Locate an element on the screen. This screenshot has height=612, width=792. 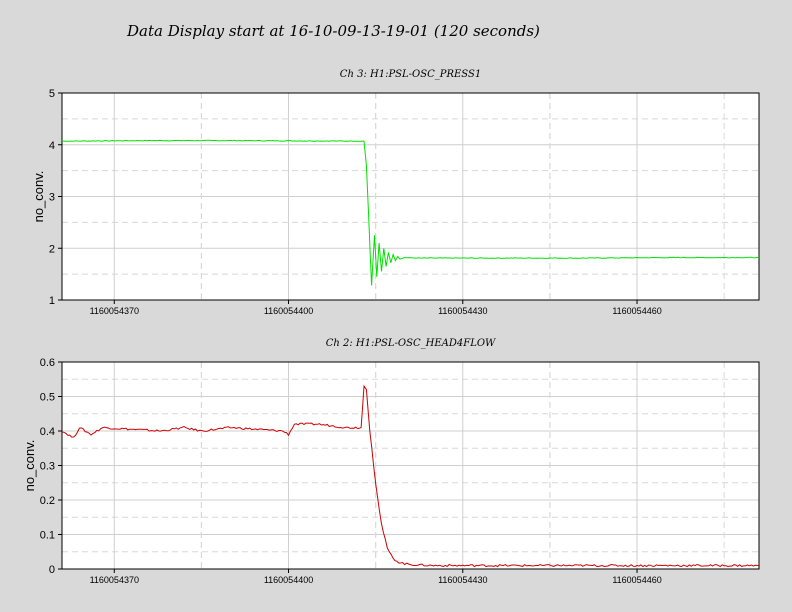
y-tick-label: 2 is located at coordinates (52, 249).